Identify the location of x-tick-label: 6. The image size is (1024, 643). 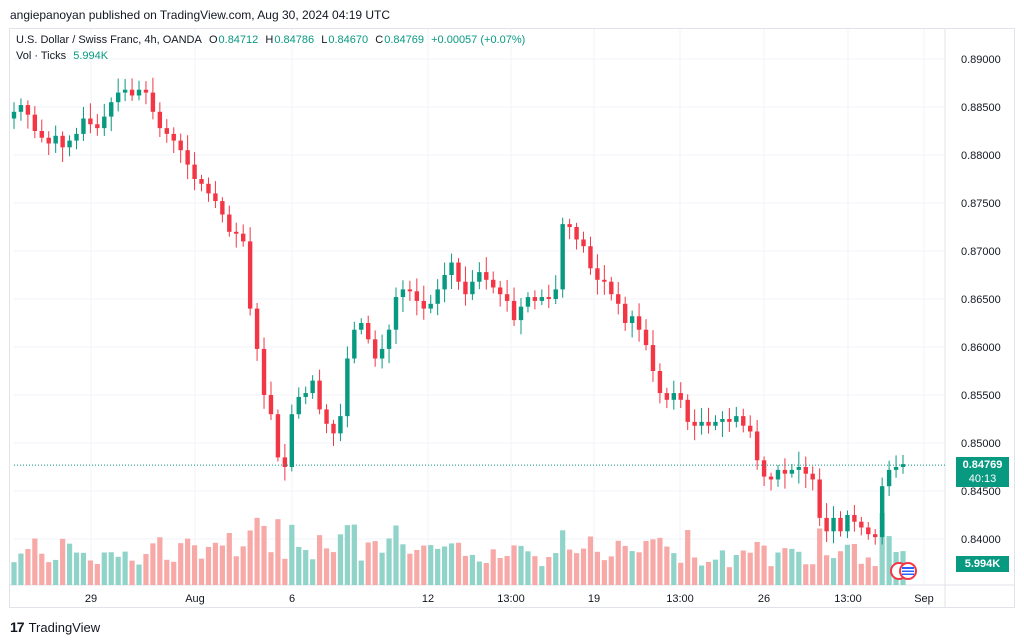
(292, 599).